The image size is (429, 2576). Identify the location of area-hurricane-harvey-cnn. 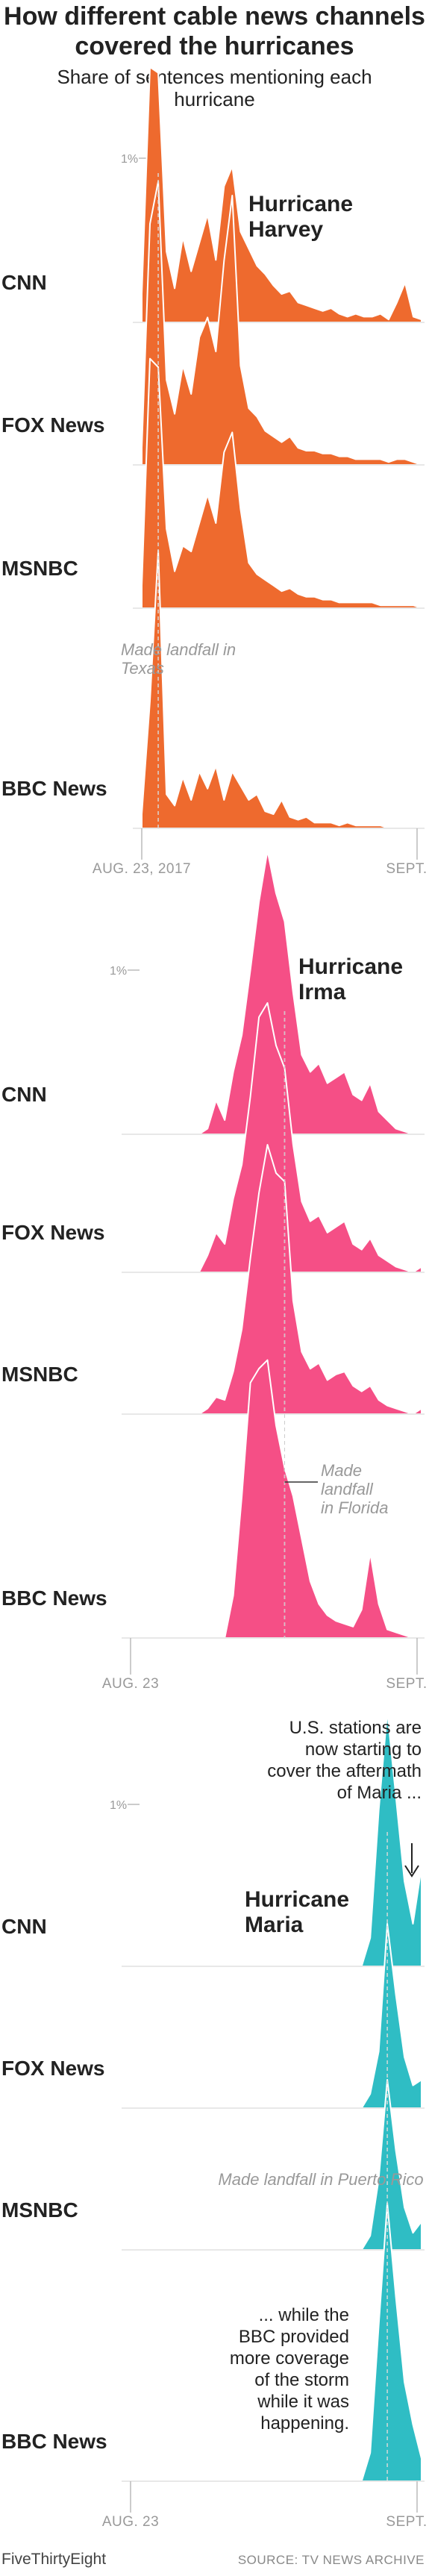
(281, 194).